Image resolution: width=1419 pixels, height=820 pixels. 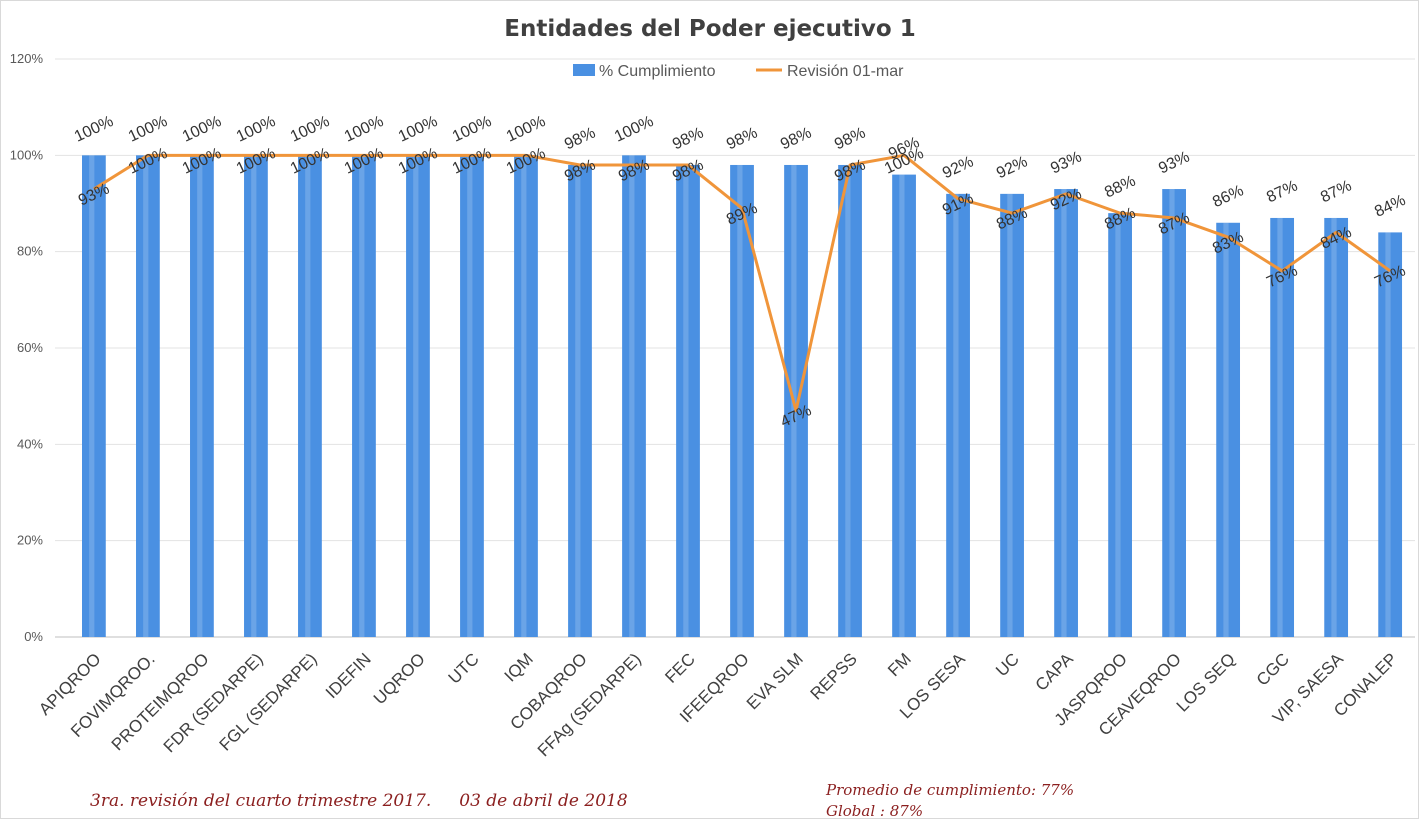 What do you see at coordinates (950, 790) in the screenshot?
I see `average-compliance-note: Promedio de cumplimiento: 77%` at bounding box center [950, 790].